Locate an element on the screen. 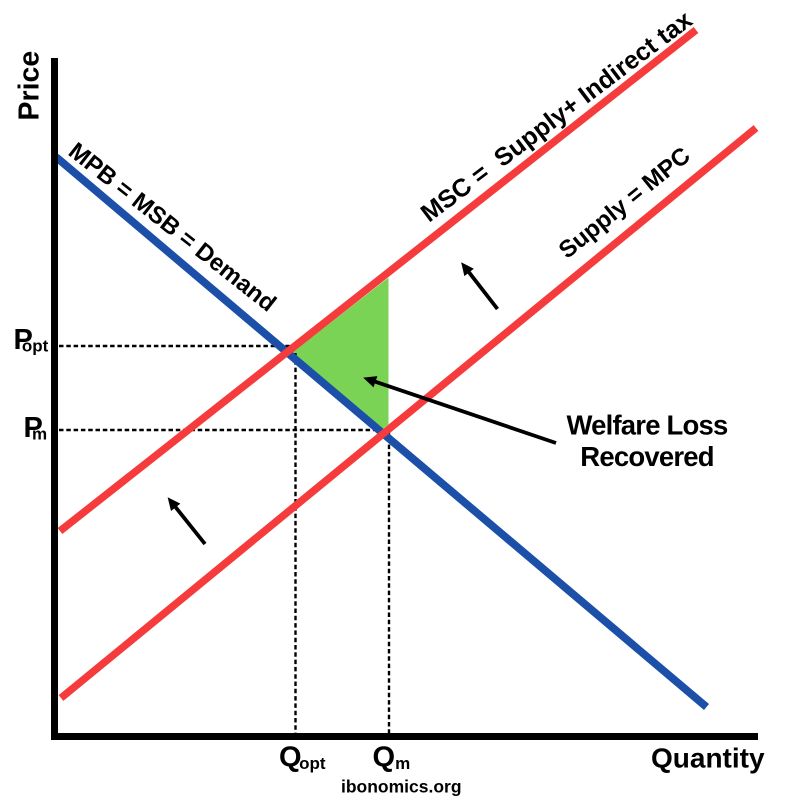 The height and width of the screenshot is (800, 800). svg-text: Popt is located at coordinates (31, 340).